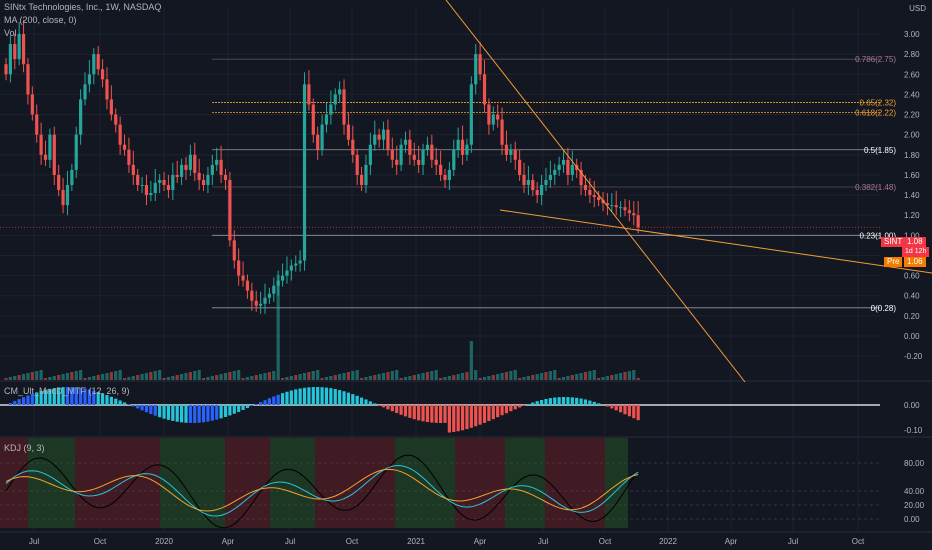  What do you see at coordinates (878, 102) in the screenshot?
I see `fib-level-label: 0.65(2.32)` at bounding box center [878, 102].